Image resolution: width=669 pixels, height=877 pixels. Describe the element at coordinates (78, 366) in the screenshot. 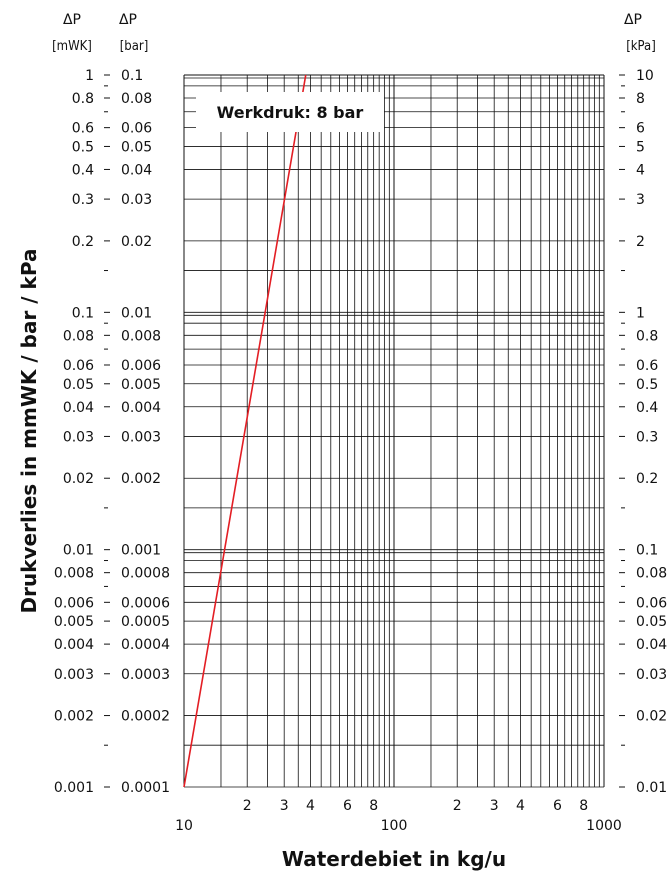

I see `y-tick-label-mwk: 0.06` at that location.